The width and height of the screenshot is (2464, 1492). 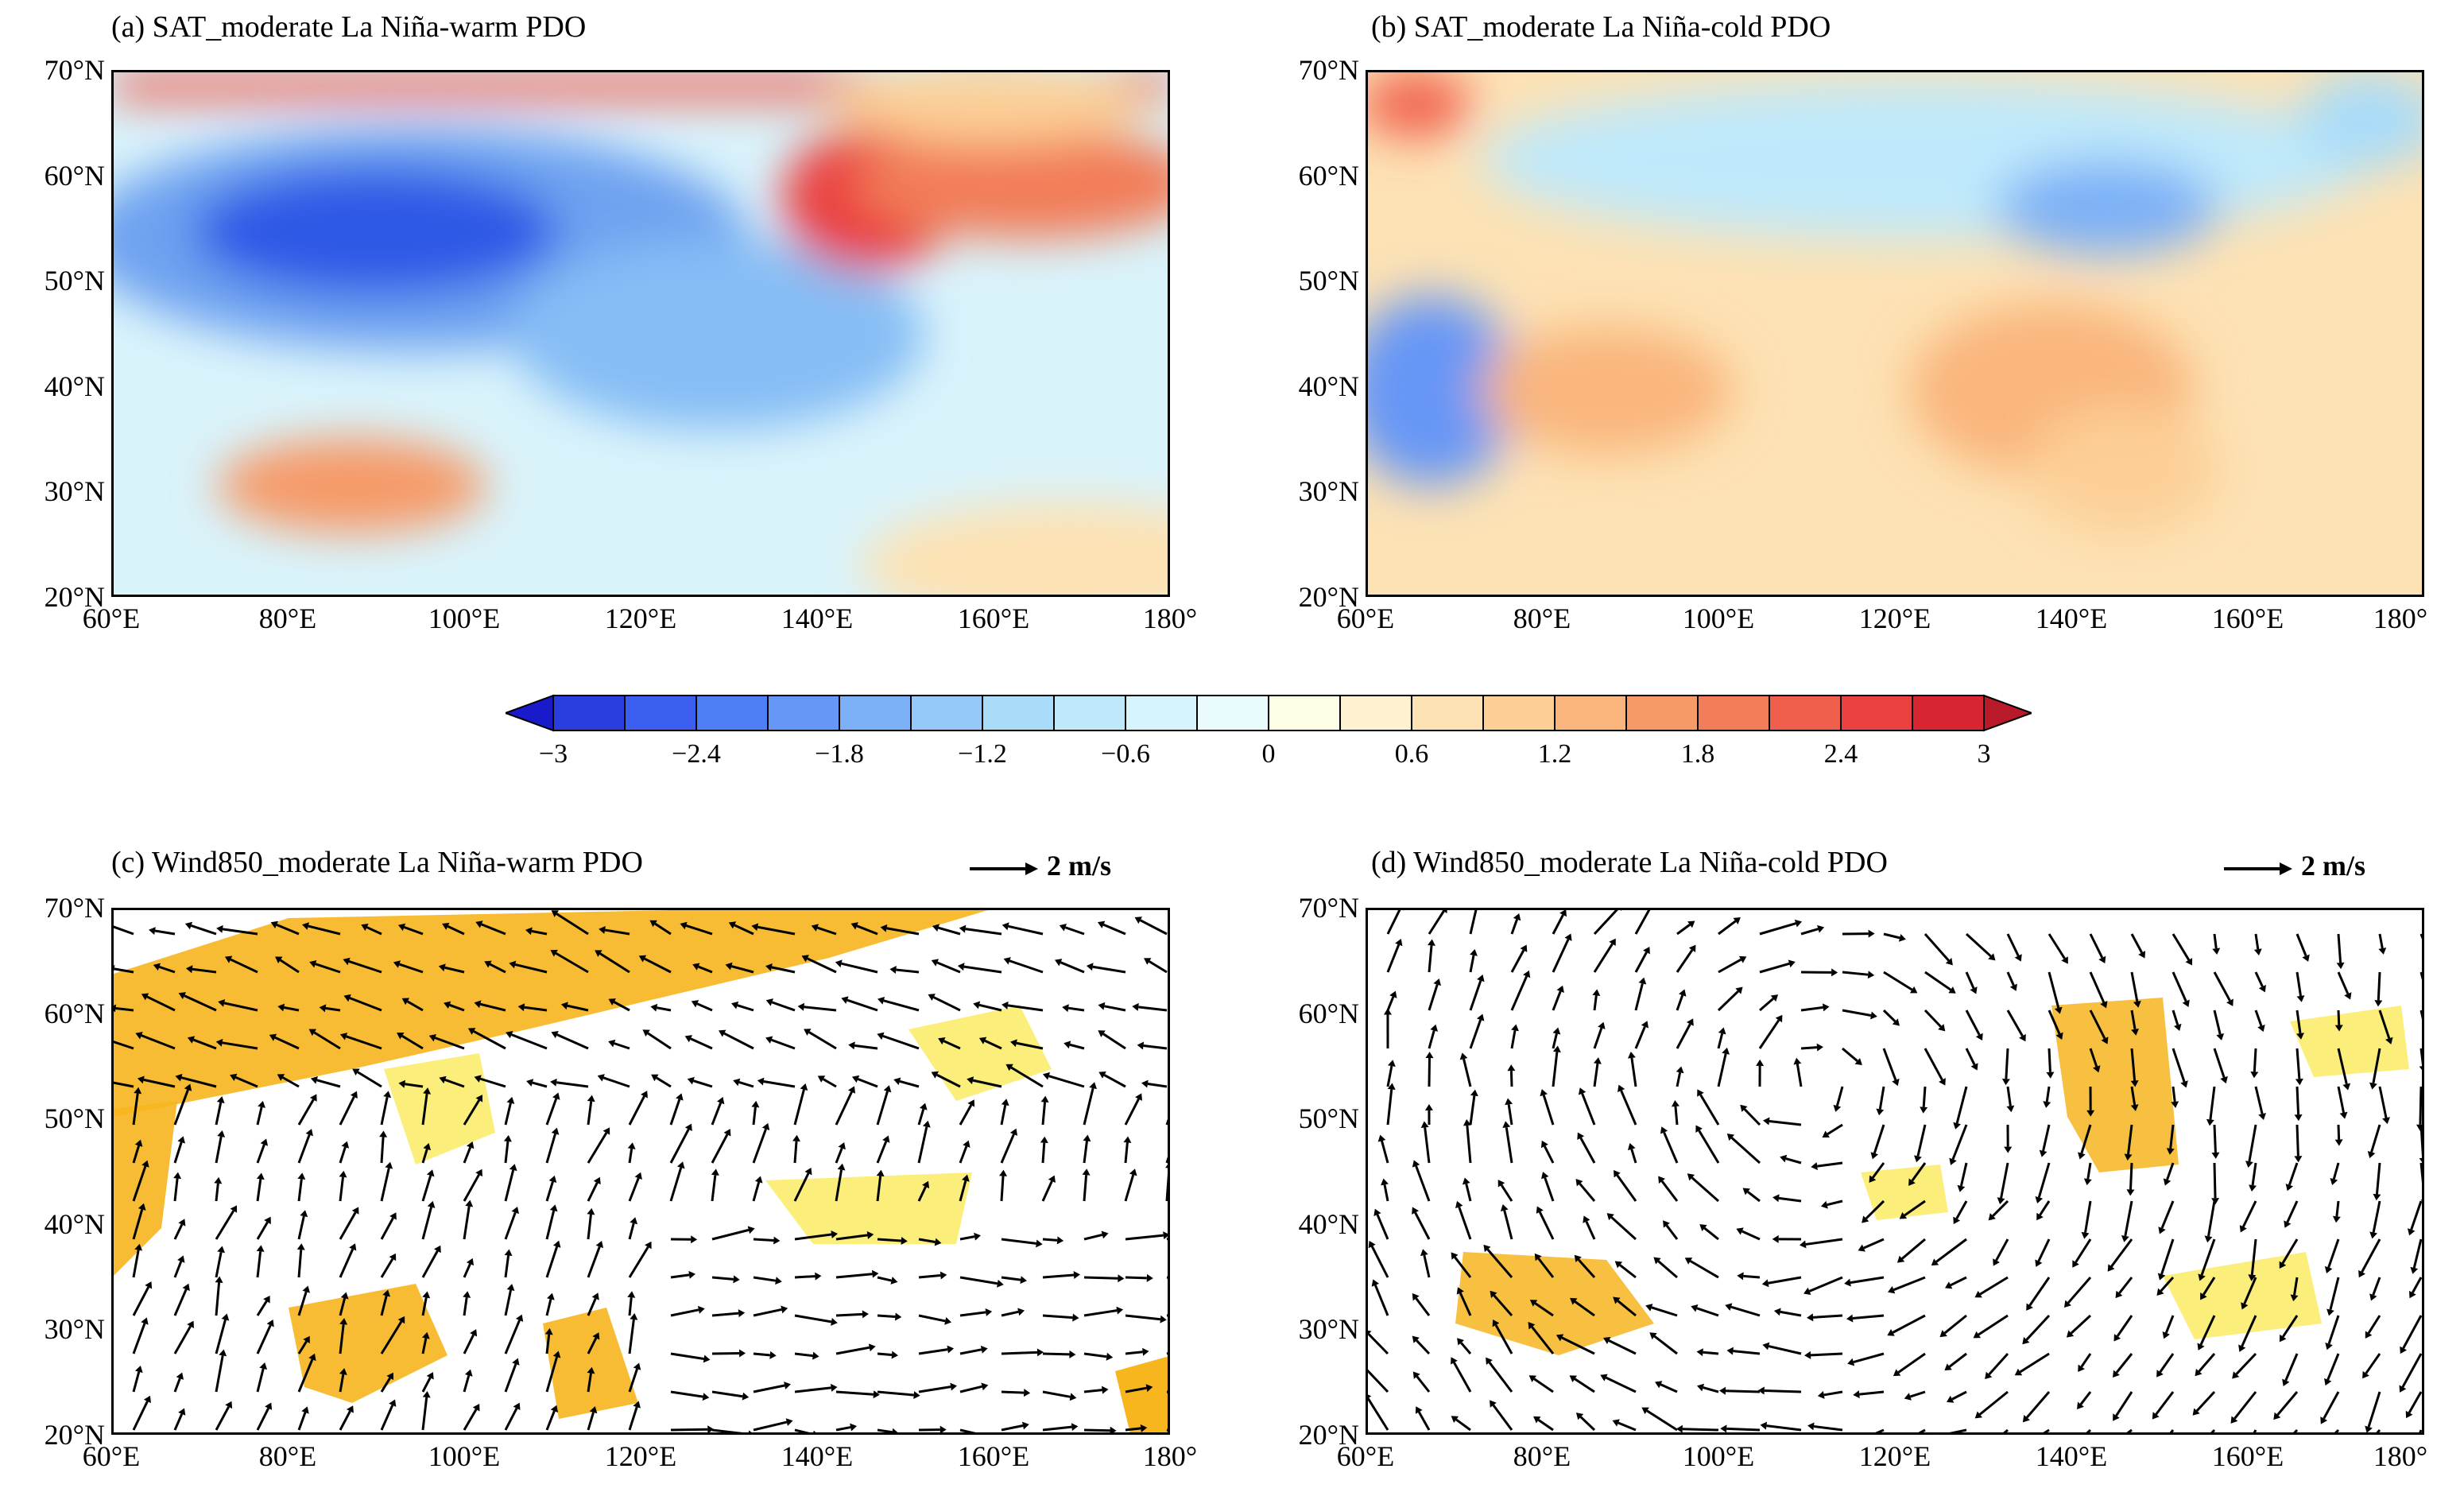 What do you see at coordinates (74, 491) in the screenshot?
I see `lat-tick-label: 30°N` at bounding box center [74, 491].